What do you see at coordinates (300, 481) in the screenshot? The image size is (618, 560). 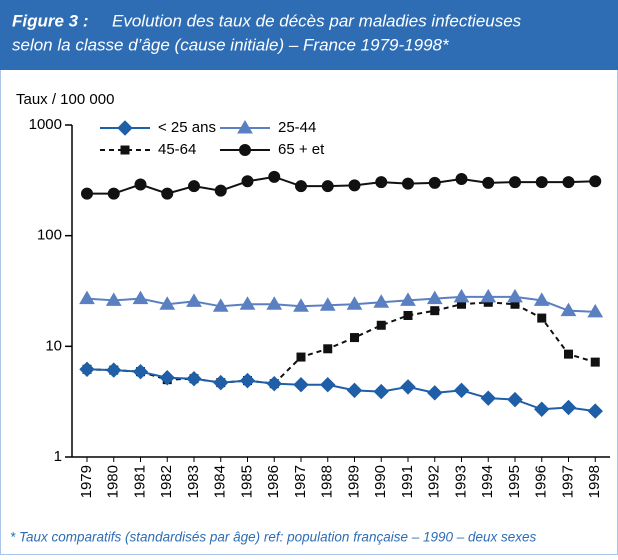 I see `x-tick-label: 1987` at bounding box center [300, 481].